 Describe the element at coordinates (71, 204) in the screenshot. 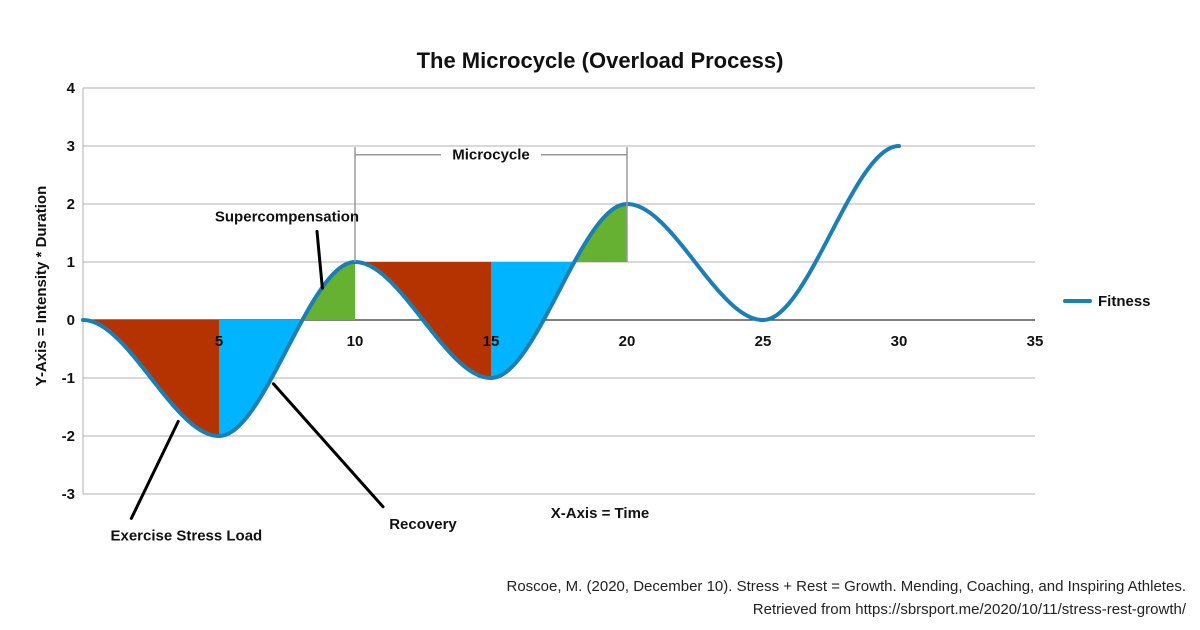

I see `y-tick-2: 2` at that location.